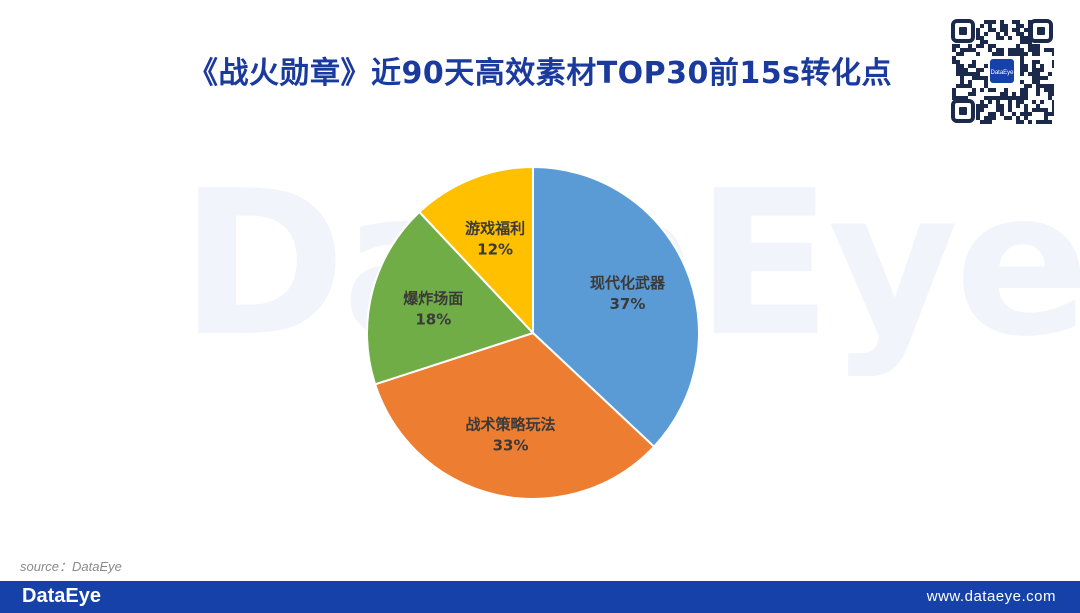  What do you see at coordinates (433, 298) in the screenshot?
I see `slice-label-2: 爆炸场面` at bounding box center [433, 298].